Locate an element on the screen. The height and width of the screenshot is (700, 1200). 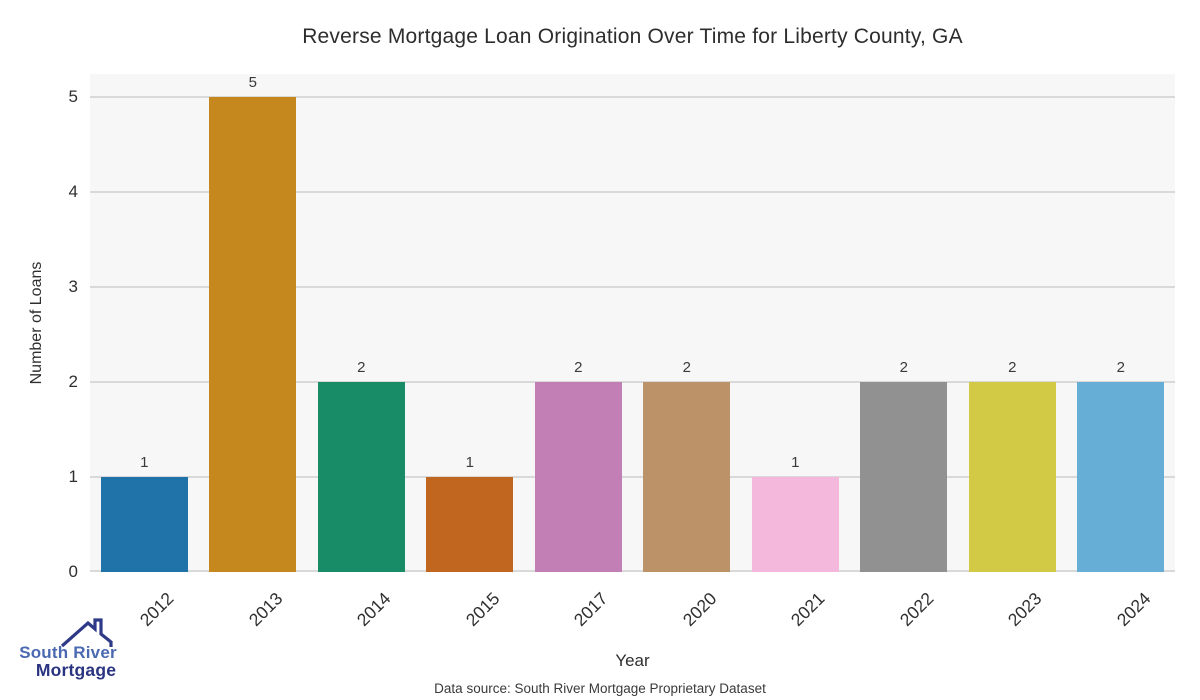
bar-2024 is located at coordinates (1121, 477).